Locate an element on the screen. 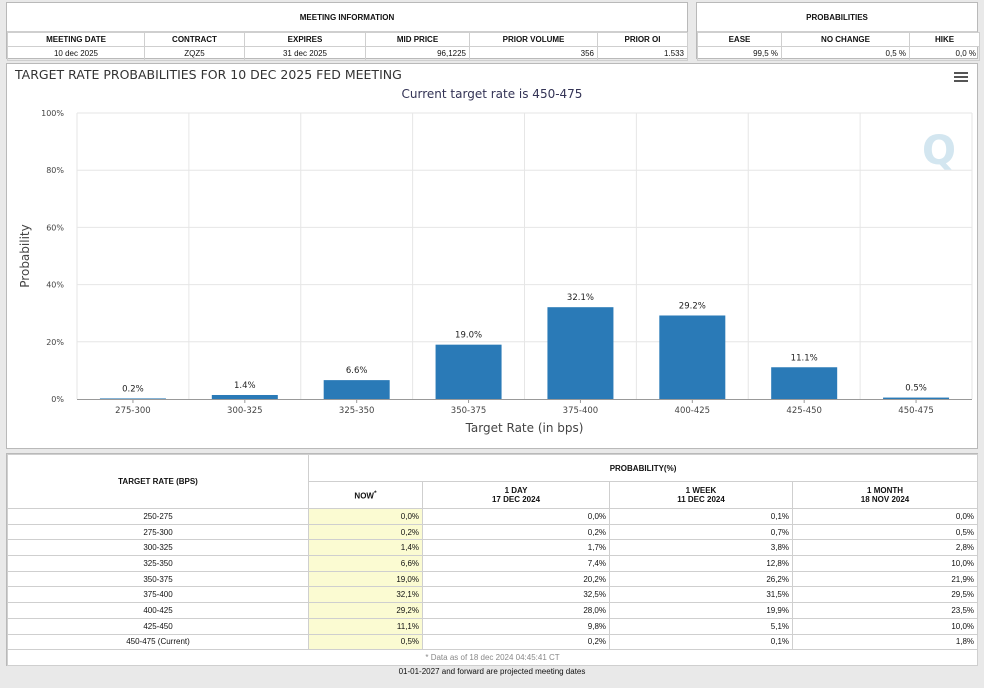 This screenshot has height=688, width=984. data-timestamp-footnote: * Data as of 18 dec 2024 04:45:41 CT is located at coordinates (492, 657).